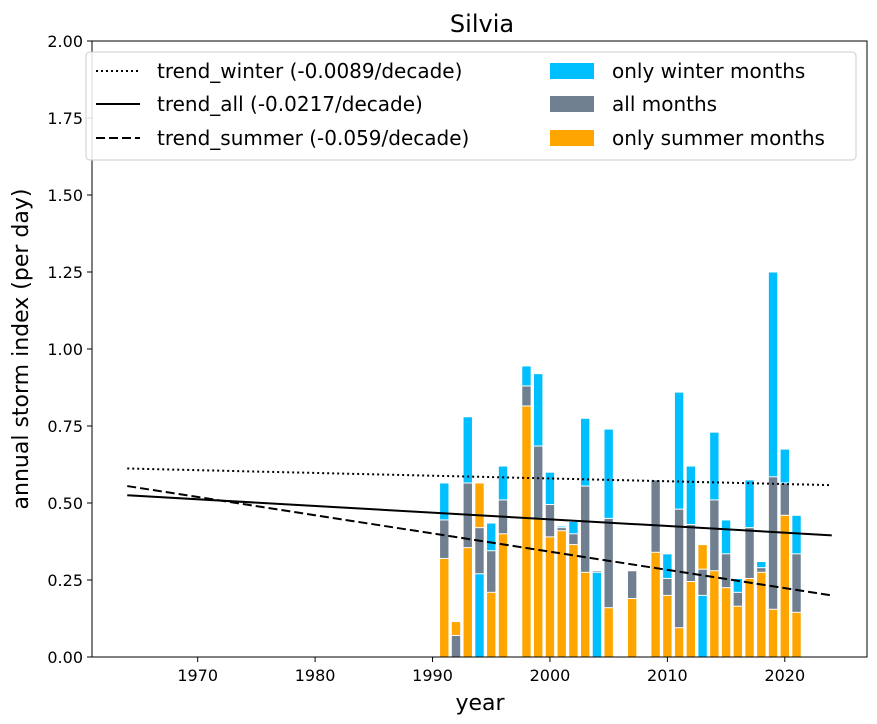 The image size is (877, 724). I want to click on bar-summer-2007, so click(632, 627).